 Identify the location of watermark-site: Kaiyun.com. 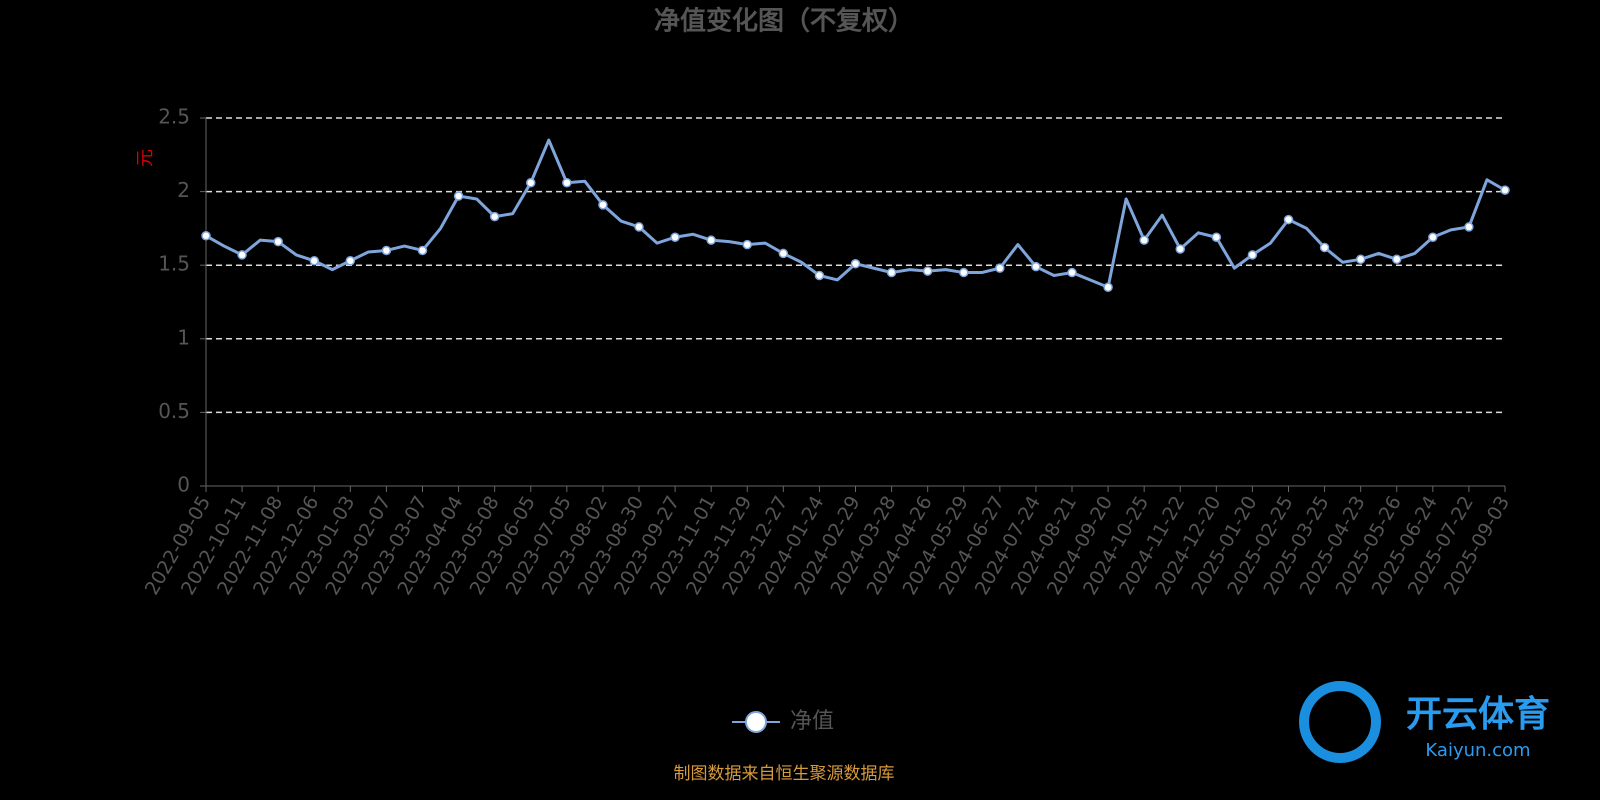
(1477, 750).